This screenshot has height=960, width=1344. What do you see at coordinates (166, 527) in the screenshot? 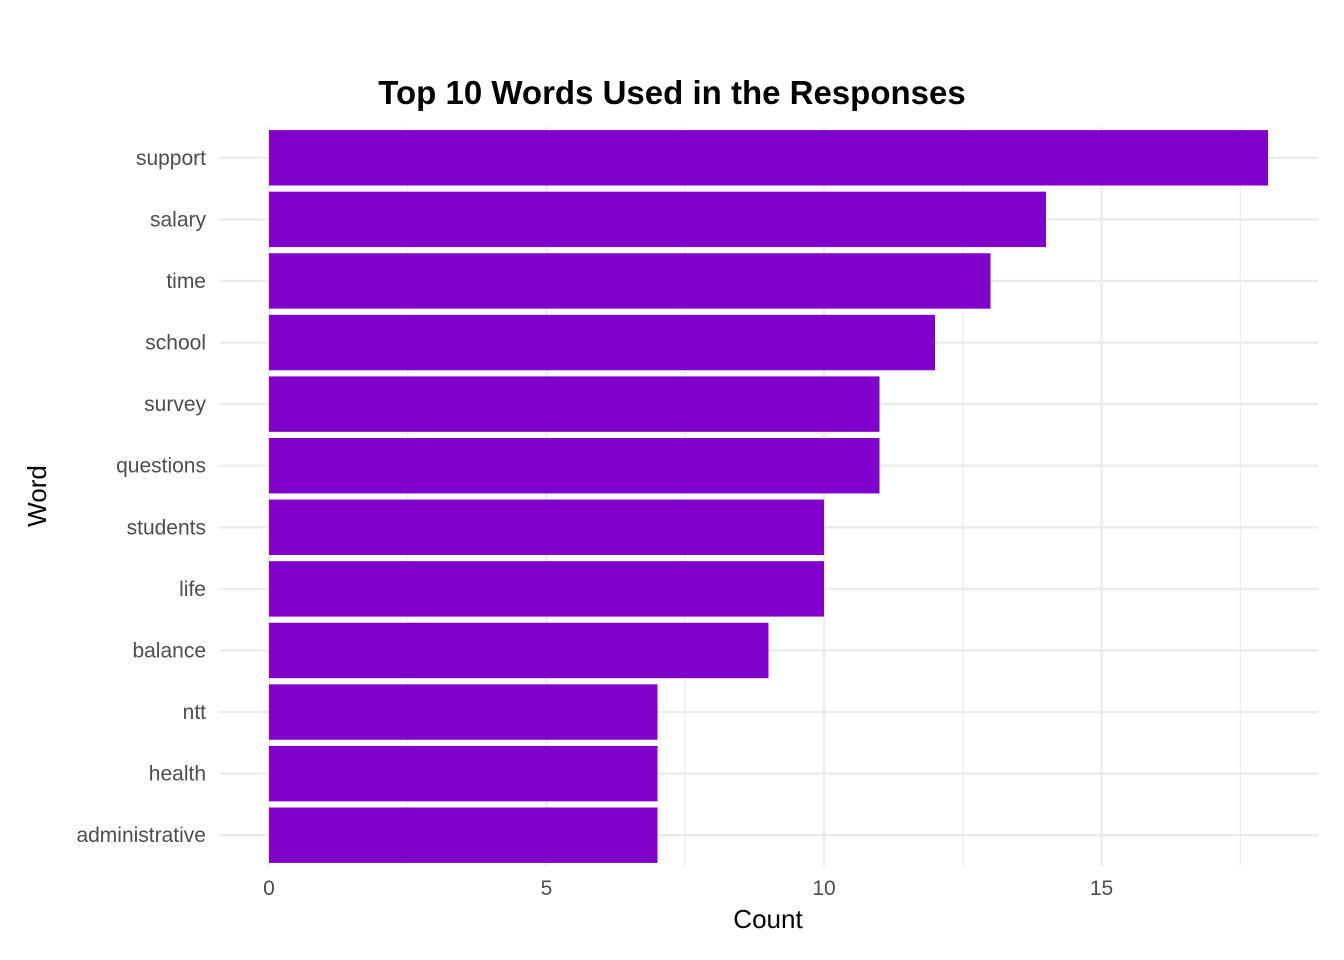
I see `y-tick-label: students` at bounding box center [166, 527].